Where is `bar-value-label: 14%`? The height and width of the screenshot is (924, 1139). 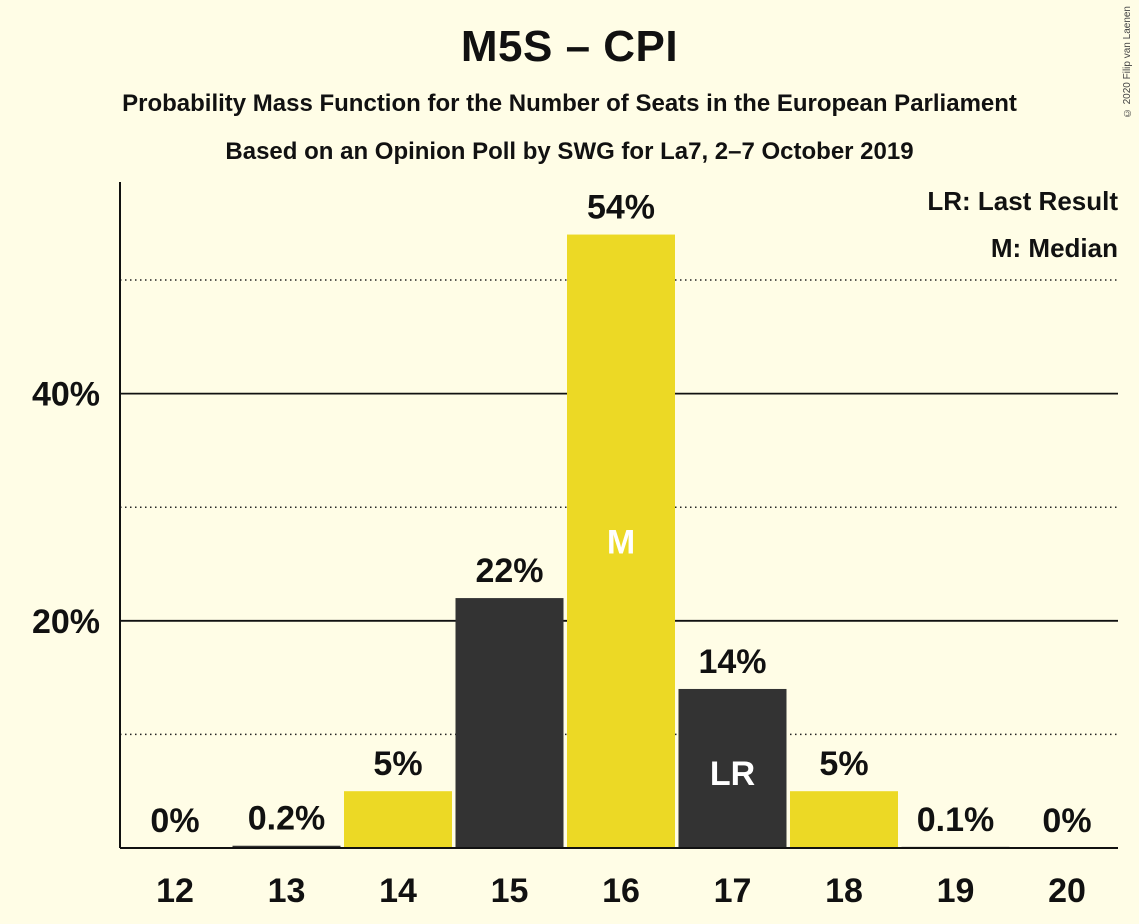 bar-value-label: 14% is located at coordinates (732, 662).